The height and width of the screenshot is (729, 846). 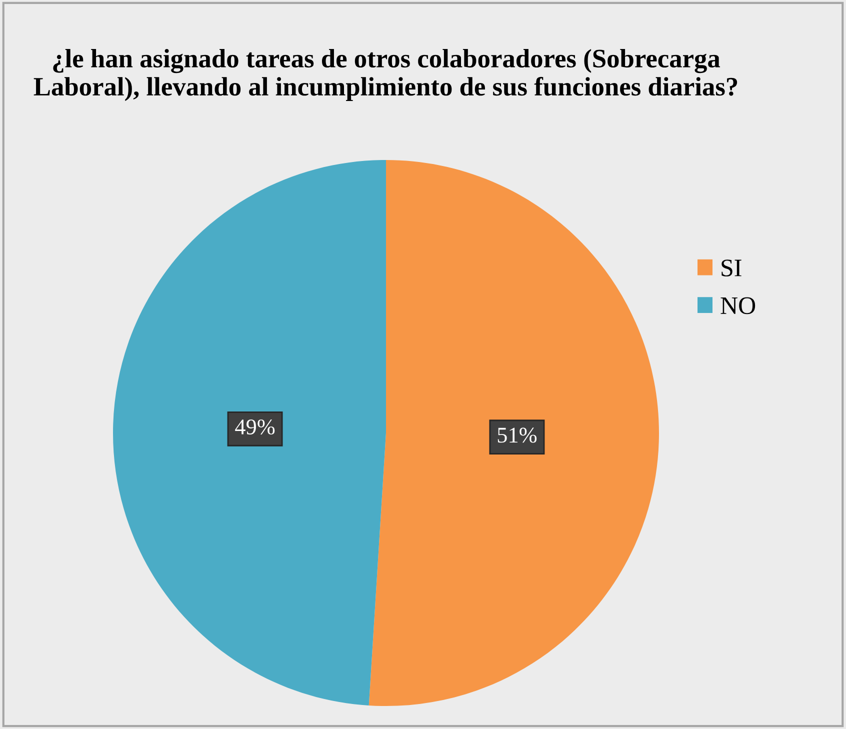 What do you see at coordinates (255, 427) in the screenshot?
I see `data-label: 49%` at bounding box center [255, 427].